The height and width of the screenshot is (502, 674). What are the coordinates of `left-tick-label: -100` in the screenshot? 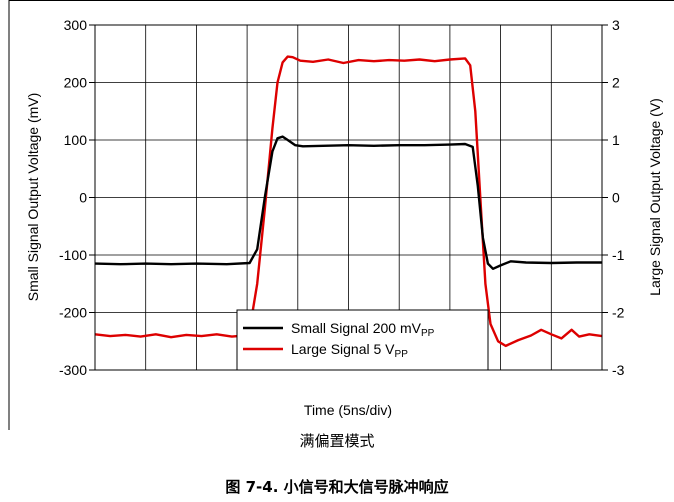 It's located at (73, 255).